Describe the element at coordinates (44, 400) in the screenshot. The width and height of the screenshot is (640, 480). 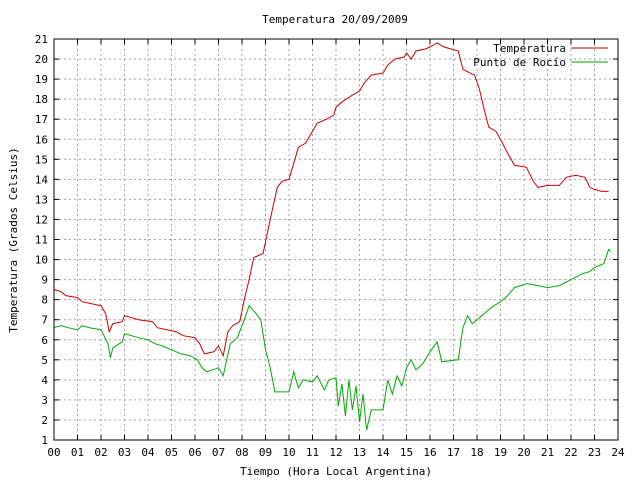
I see `y-tick-label: 3` at that location.